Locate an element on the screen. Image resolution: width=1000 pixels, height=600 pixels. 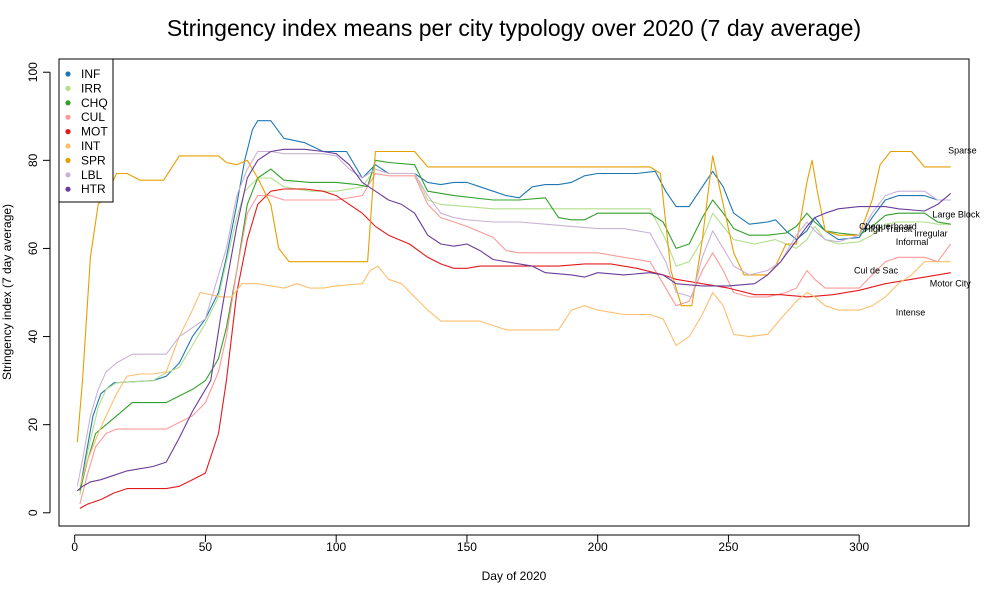
x-tick-label: 0 is located at coordinates (74, 547).